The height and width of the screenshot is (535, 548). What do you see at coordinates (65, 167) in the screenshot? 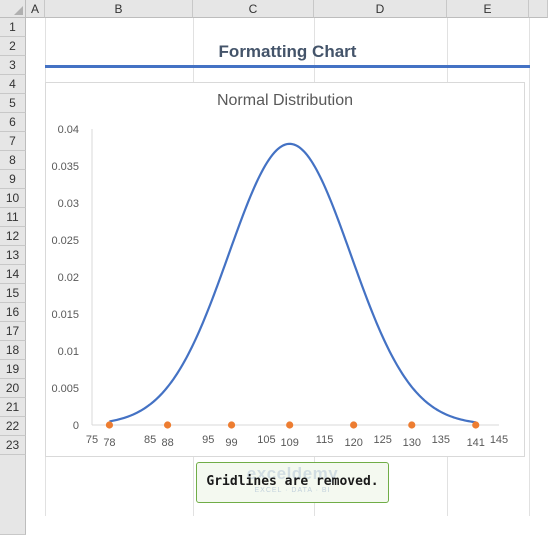
I see `y-tick-label: 0.035` at bounding box center [65, 167].